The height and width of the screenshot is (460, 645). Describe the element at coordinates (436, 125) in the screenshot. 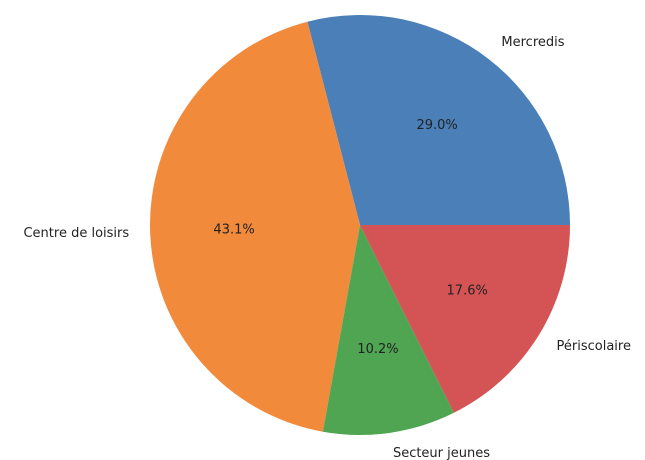

I see `percent-label: 29.0%` at that location.